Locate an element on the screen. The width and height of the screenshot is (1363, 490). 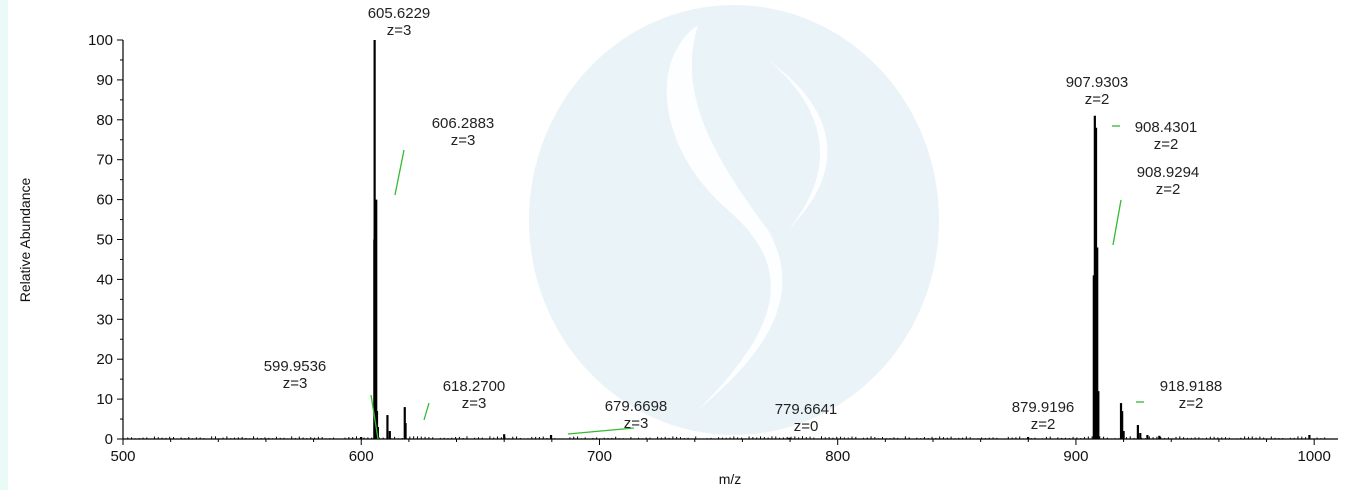
watermark-swirl is located at coordinates (724, 217).